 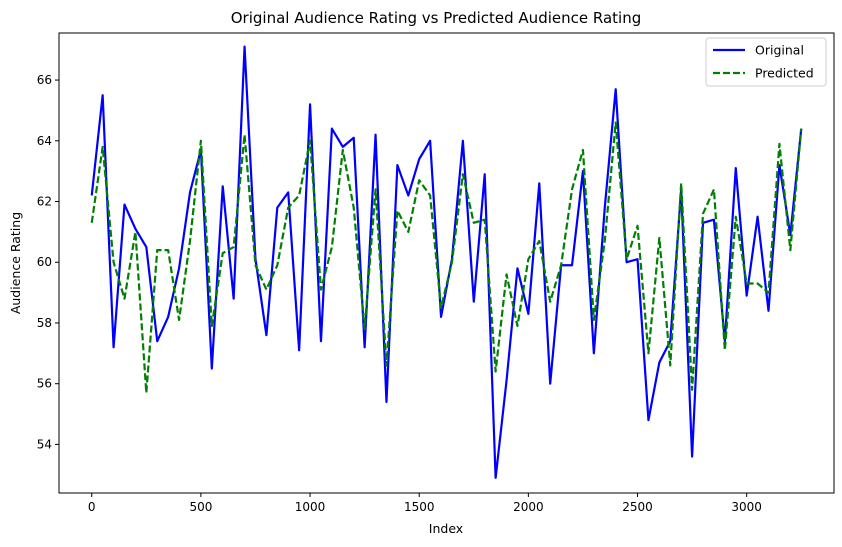 I want to click on legend-label-predicted: Predicted, so click(x=784, y=73).